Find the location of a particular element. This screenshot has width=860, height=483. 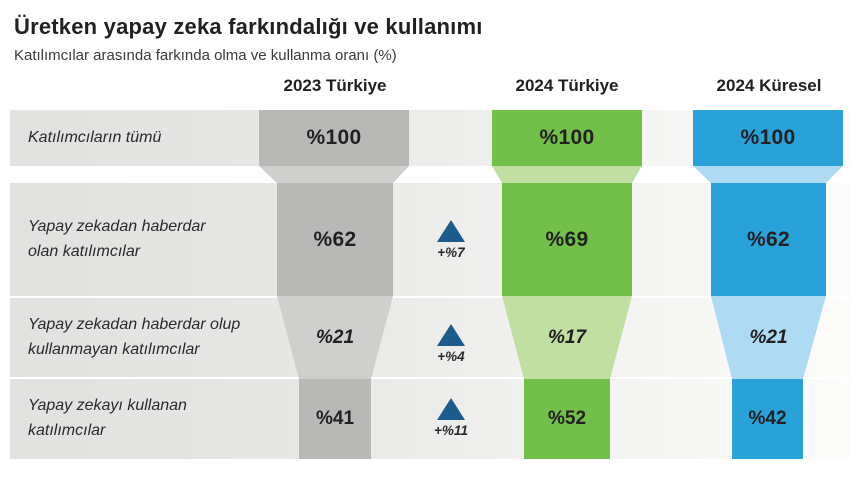

funnel-2024-kuresel is located at coordinates (768, 284).